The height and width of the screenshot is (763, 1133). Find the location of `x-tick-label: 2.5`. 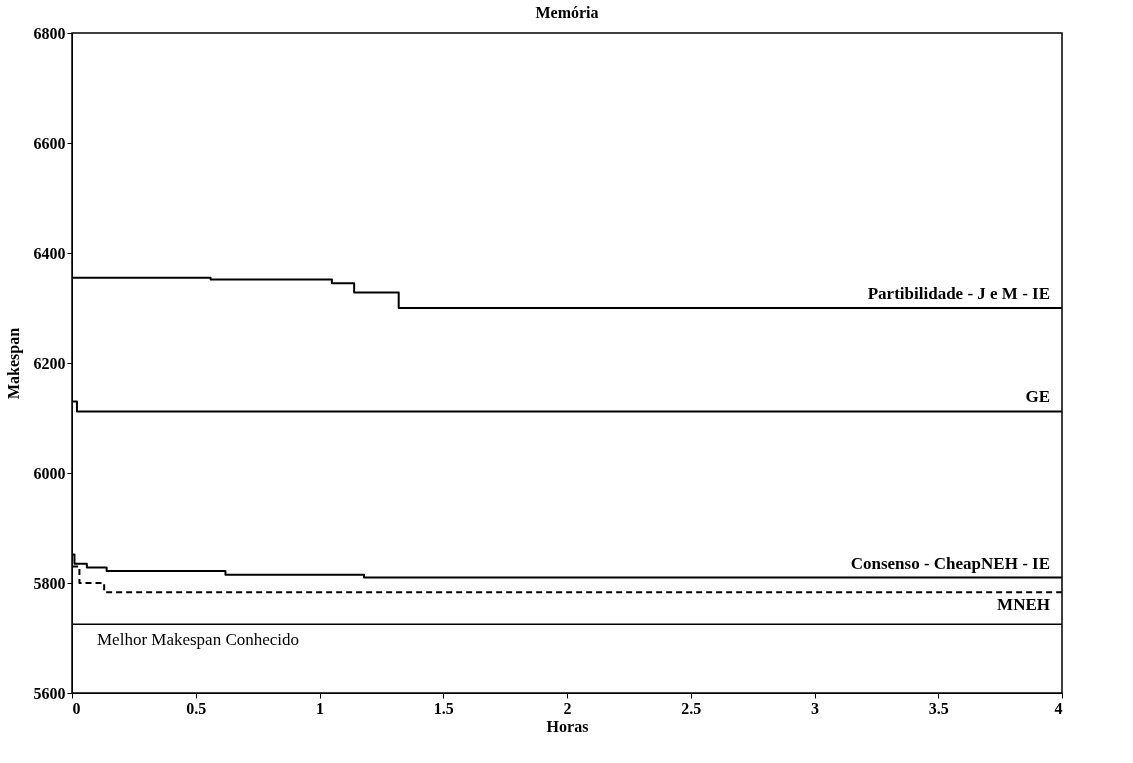

x-tick-label: 2.5 is located at coordinates (691, 708).